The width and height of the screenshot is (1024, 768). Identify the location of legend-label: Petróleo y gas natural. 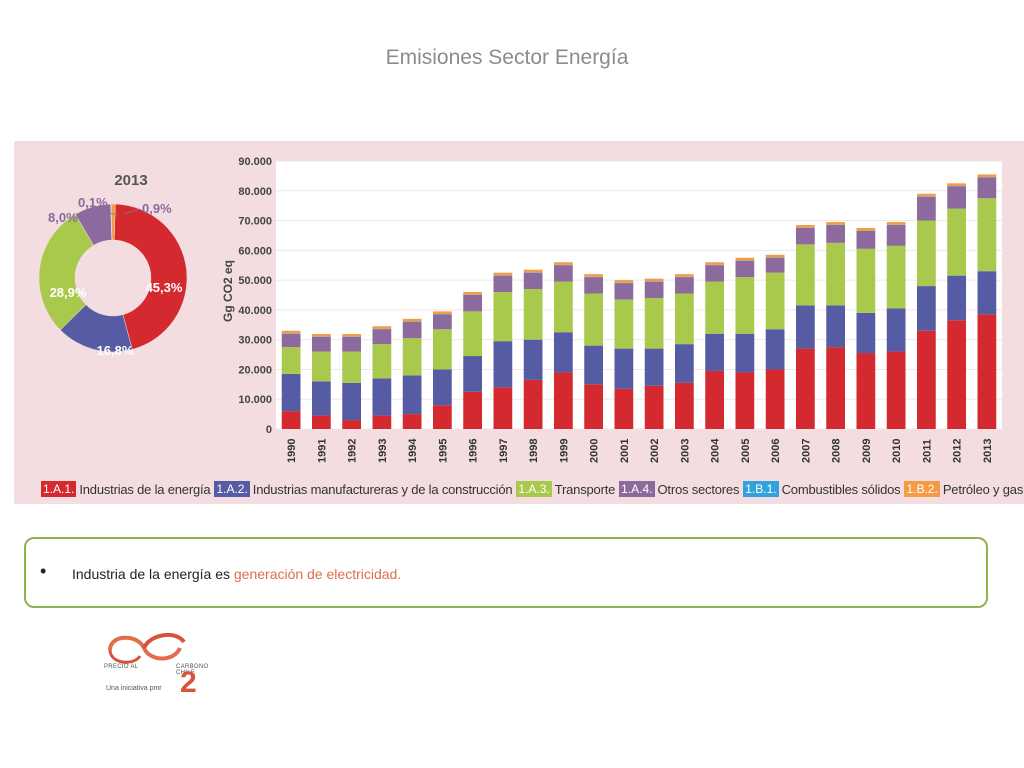
(983, 489).